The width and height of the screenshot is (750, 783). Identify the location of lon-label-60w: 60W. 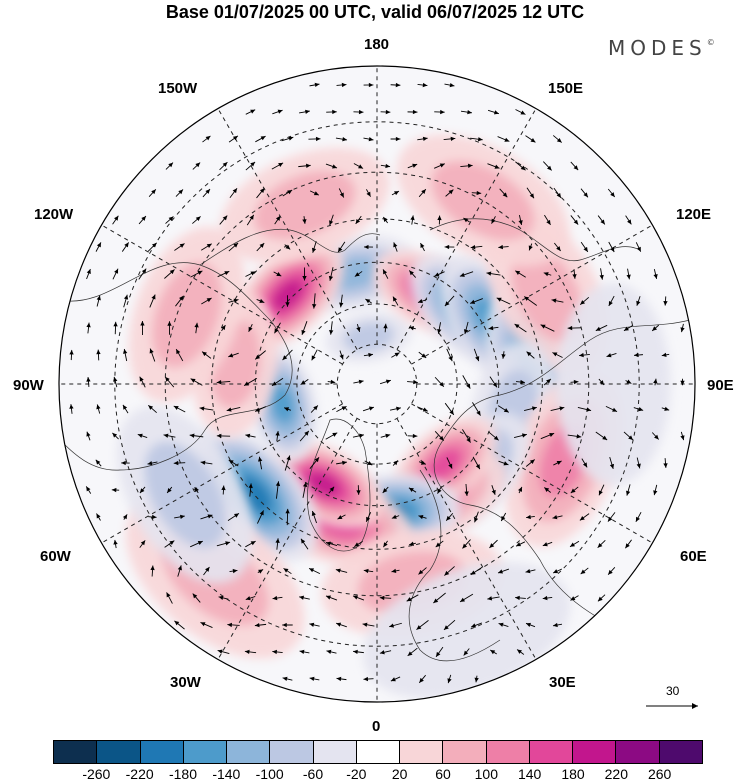
(55, 556).